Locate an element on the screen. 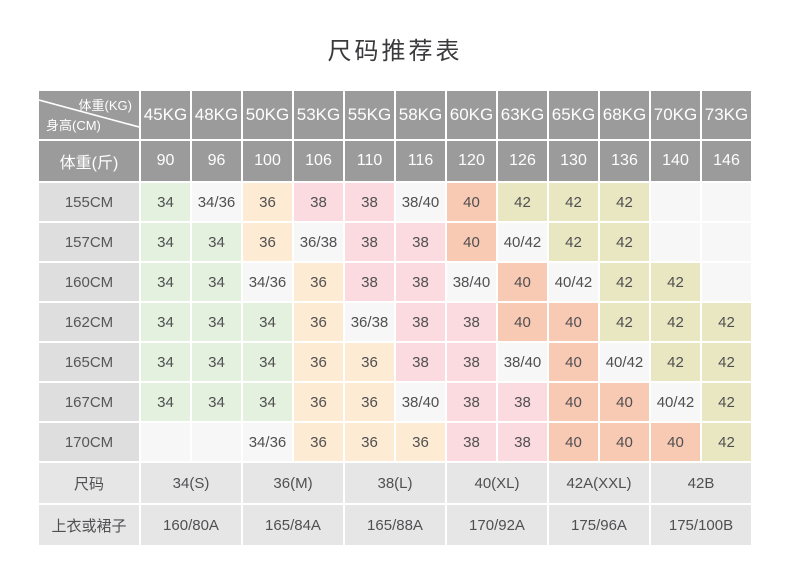 The width and height of the screenshot is (790, 585). footer-value-cell: 175/96A is located at coordinates (599, 525).